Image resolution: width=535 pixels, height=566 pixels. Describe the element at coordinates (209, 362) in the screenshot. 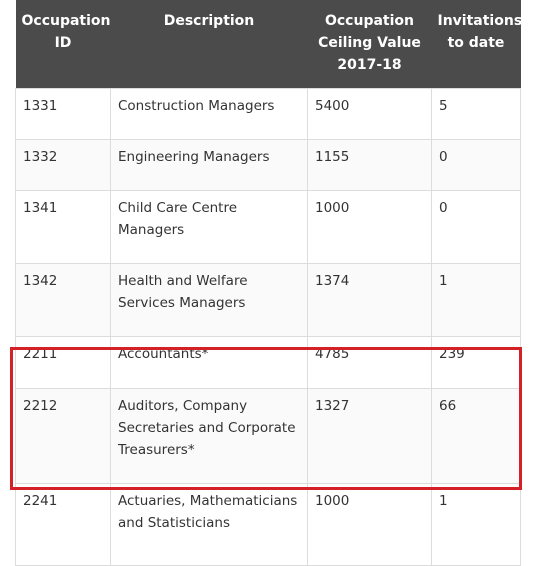

I see `cell-description: Accountants*` at that location.